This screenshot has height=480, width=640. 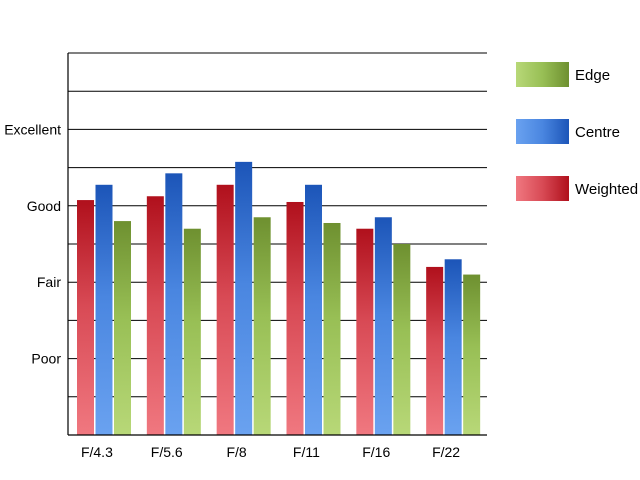 What do you see at coordinates (167, 452) in the screenshot?
I see `x-tick-label-f-5-6: F/5.6` at bounding box center [167, 452].